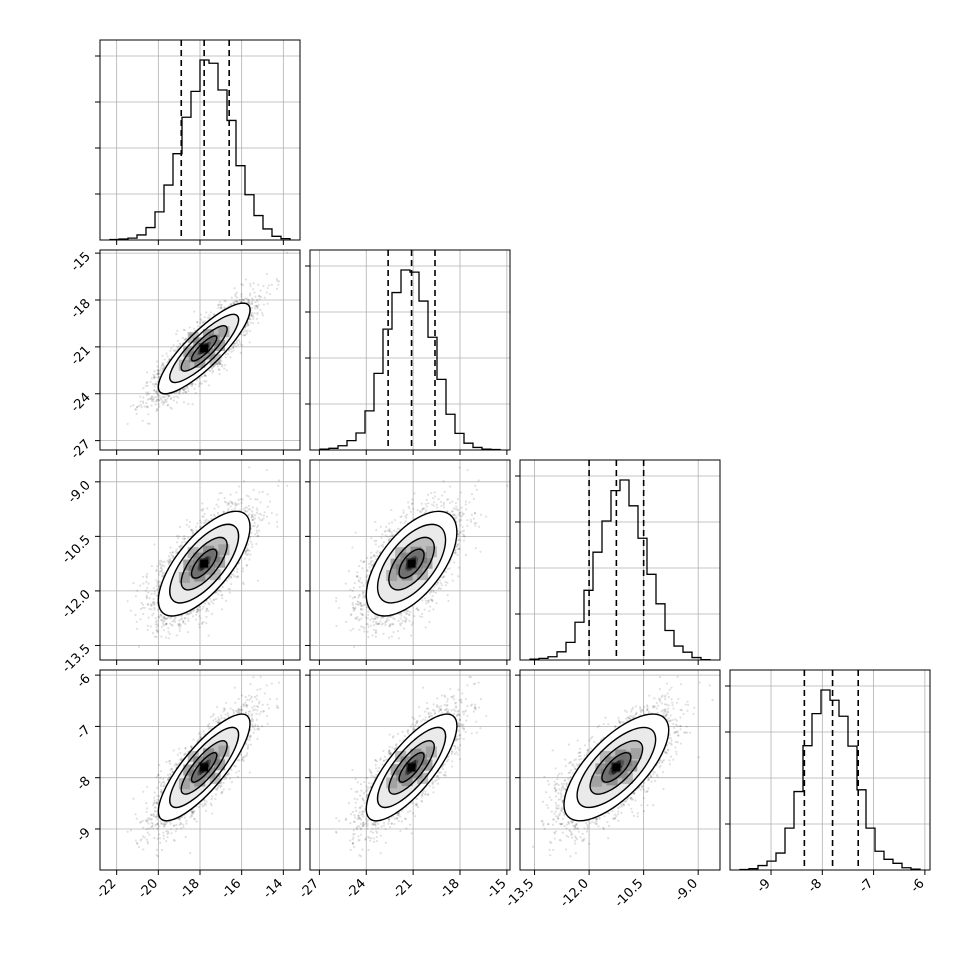 The height and width of the screenshot is (970, 970). Describe the element at coordinates (620, 560) in the screenshot. I see `panel-frame` at that location.